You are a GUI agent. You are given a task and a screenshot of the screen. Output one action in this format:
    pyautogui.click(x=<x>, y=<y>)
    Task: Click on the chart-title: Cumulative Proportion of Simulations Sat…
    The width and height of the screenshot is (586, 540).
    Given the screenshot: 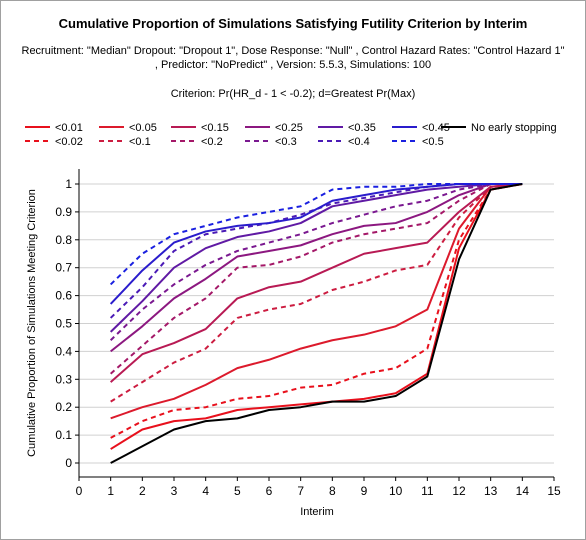 What is the action you would take?
    pyautogui.click(x=293, y=23)
    